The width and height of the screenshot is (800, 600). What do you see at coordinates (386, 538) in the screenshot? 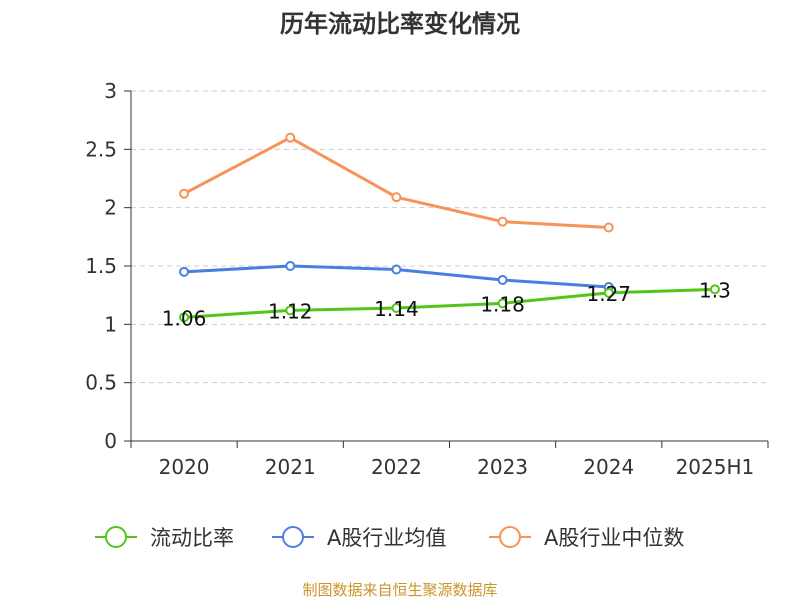
I see `legend-label: A股行业均值` at bounding box center [386, 538].